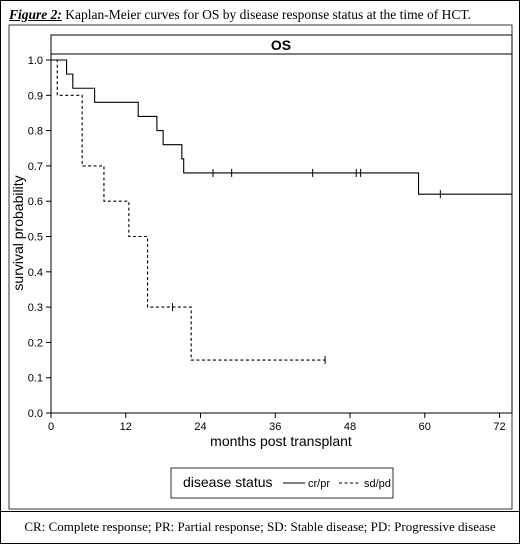 The image size is (520, 544). What do you see at coordinates (350, 427) in the screenshot?
I see `x-tick-label: 48` at bounding box center [350, 427].